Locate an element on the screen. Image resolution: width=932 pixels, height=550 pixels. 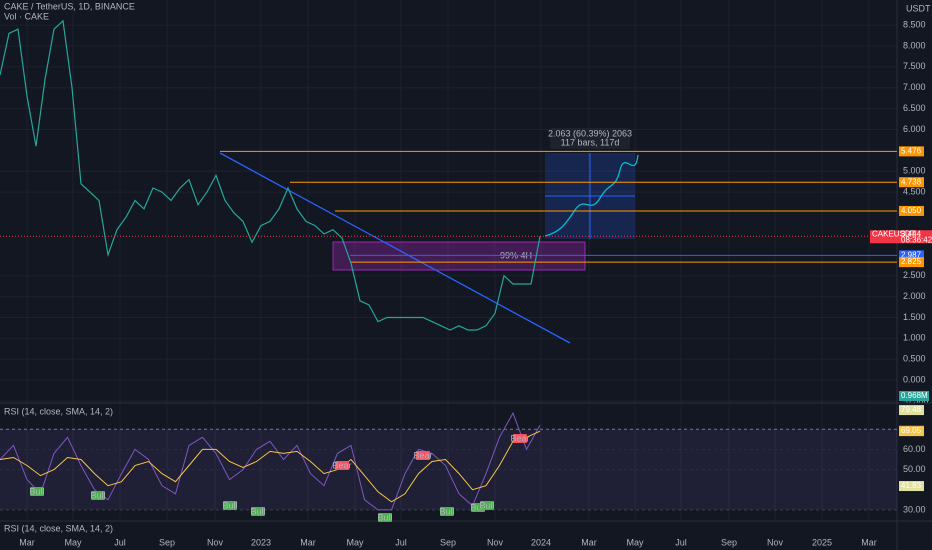
last-price-label: 3.444 is located at coordinates (911, 233).